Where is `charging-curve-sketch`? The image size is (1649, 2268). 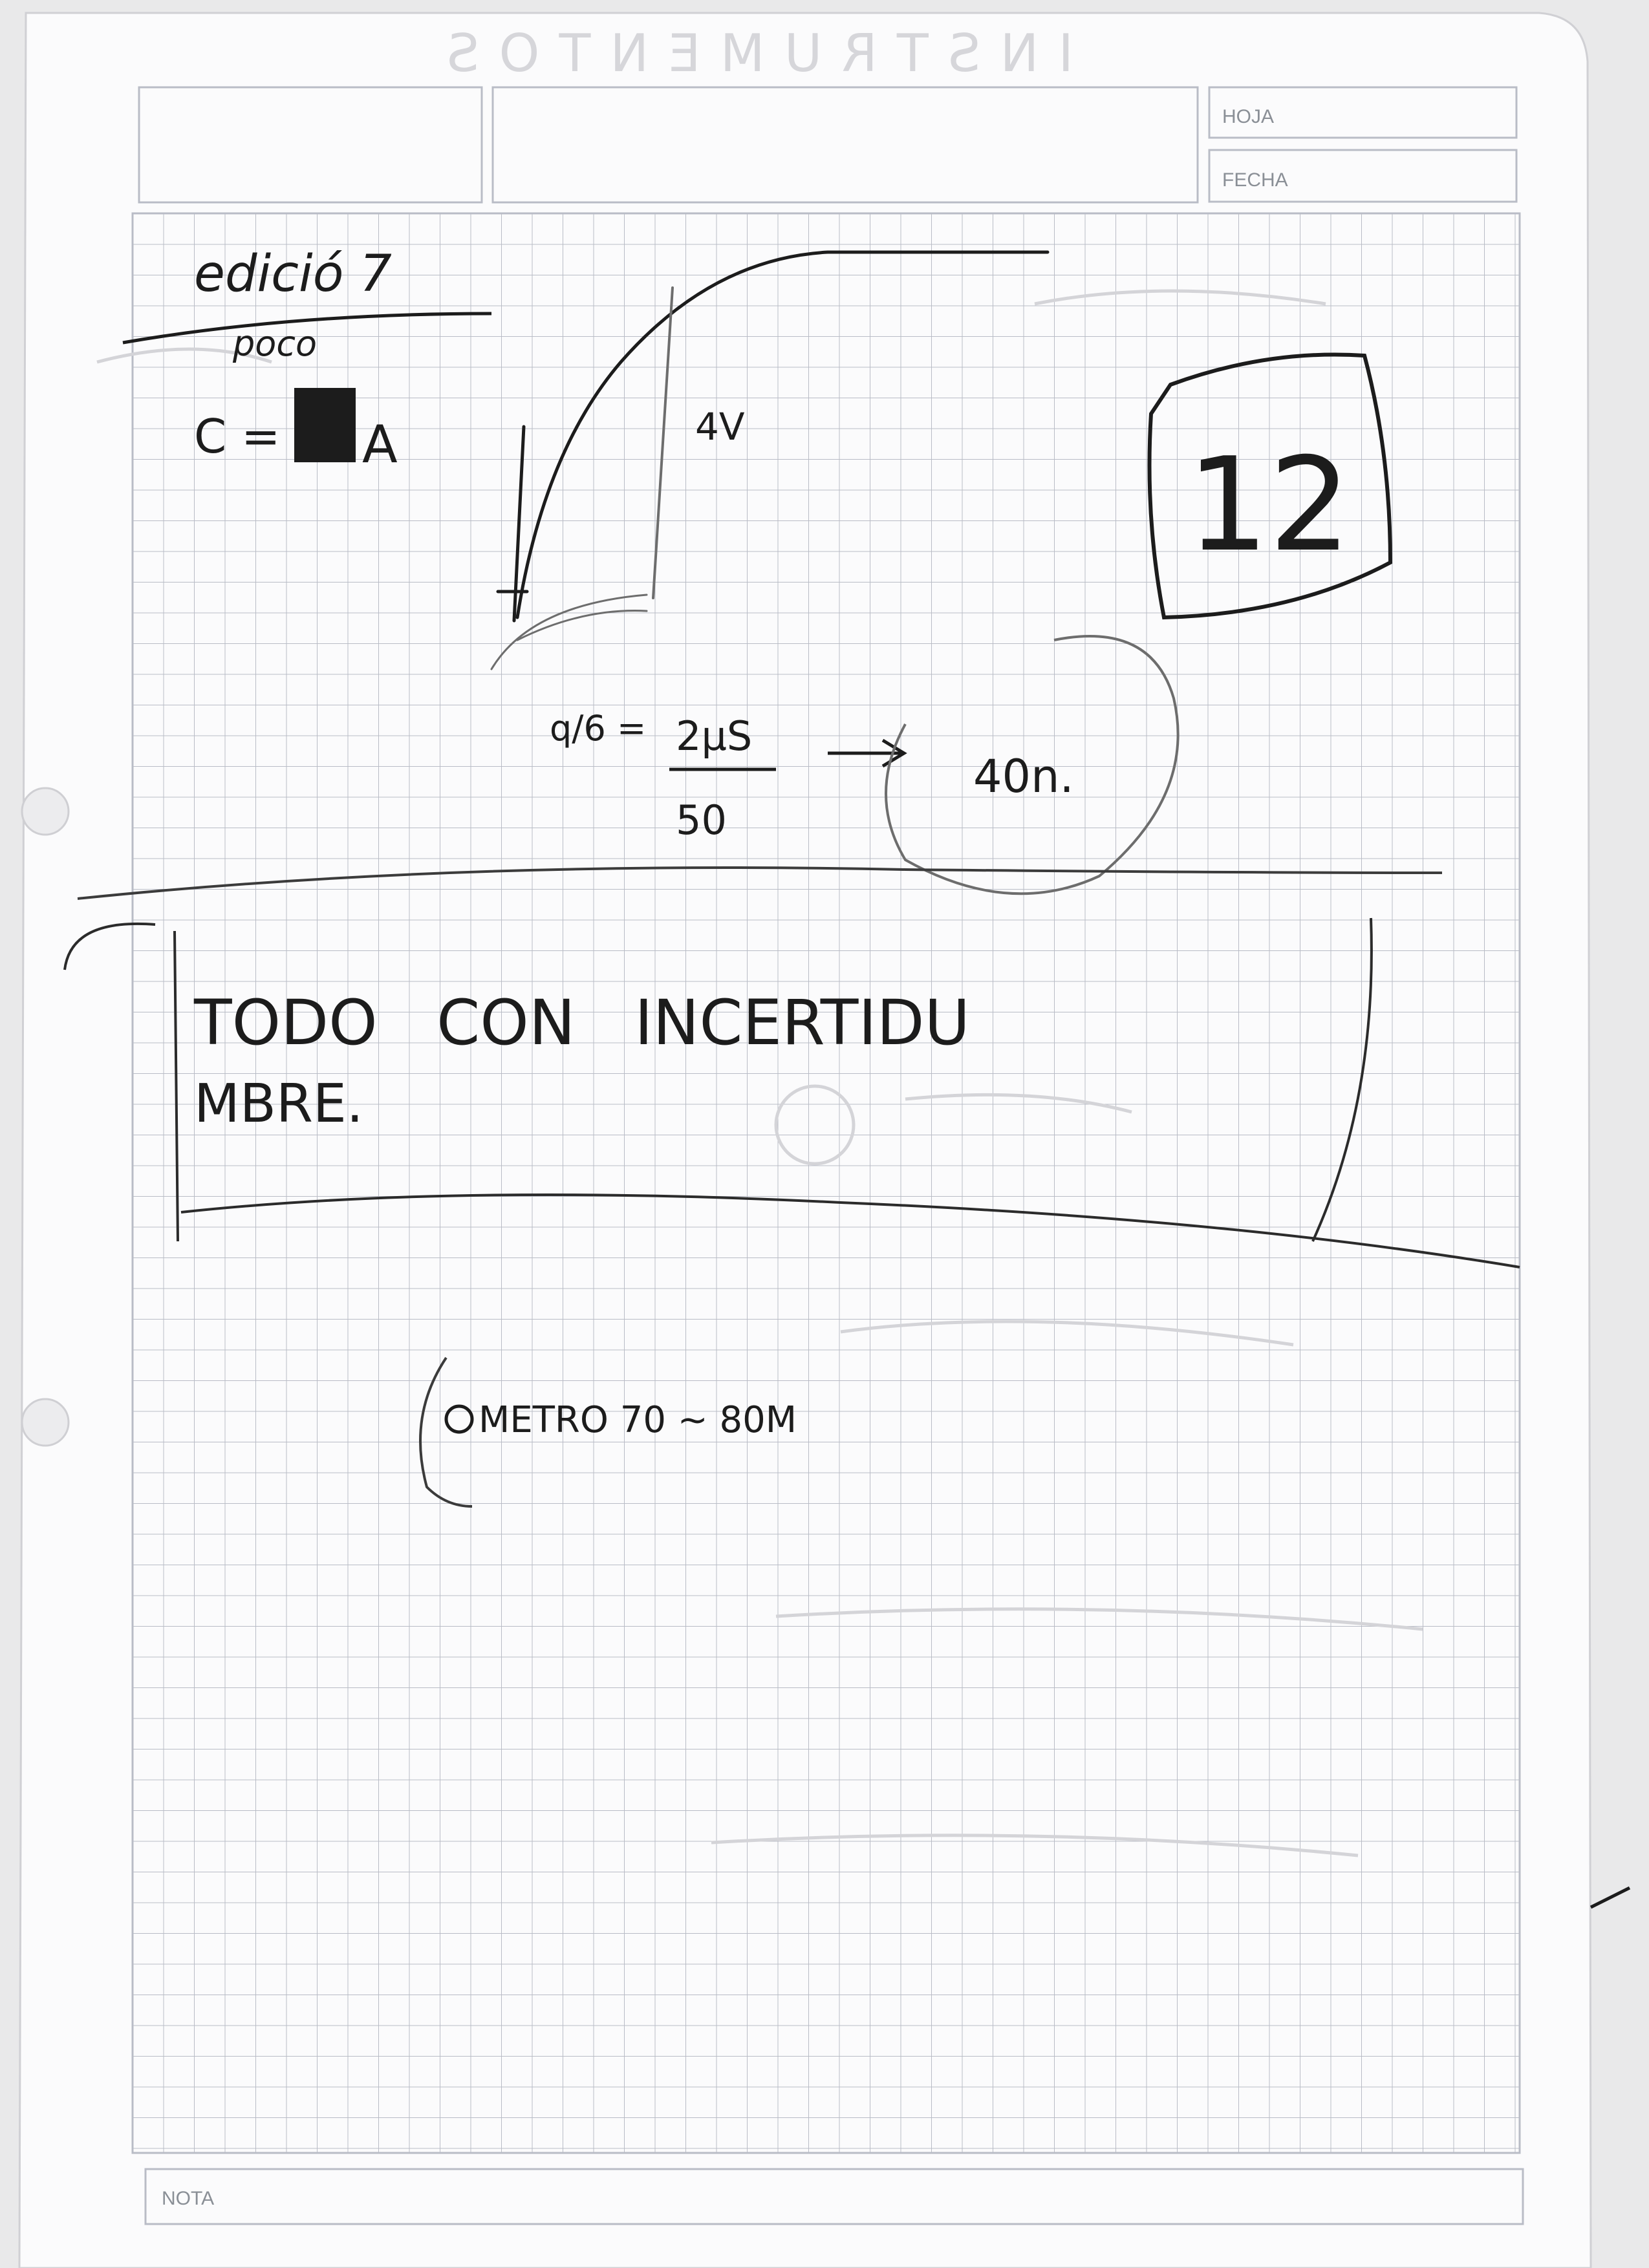 charging-curve-sketch is located at coordinates (770, 460).